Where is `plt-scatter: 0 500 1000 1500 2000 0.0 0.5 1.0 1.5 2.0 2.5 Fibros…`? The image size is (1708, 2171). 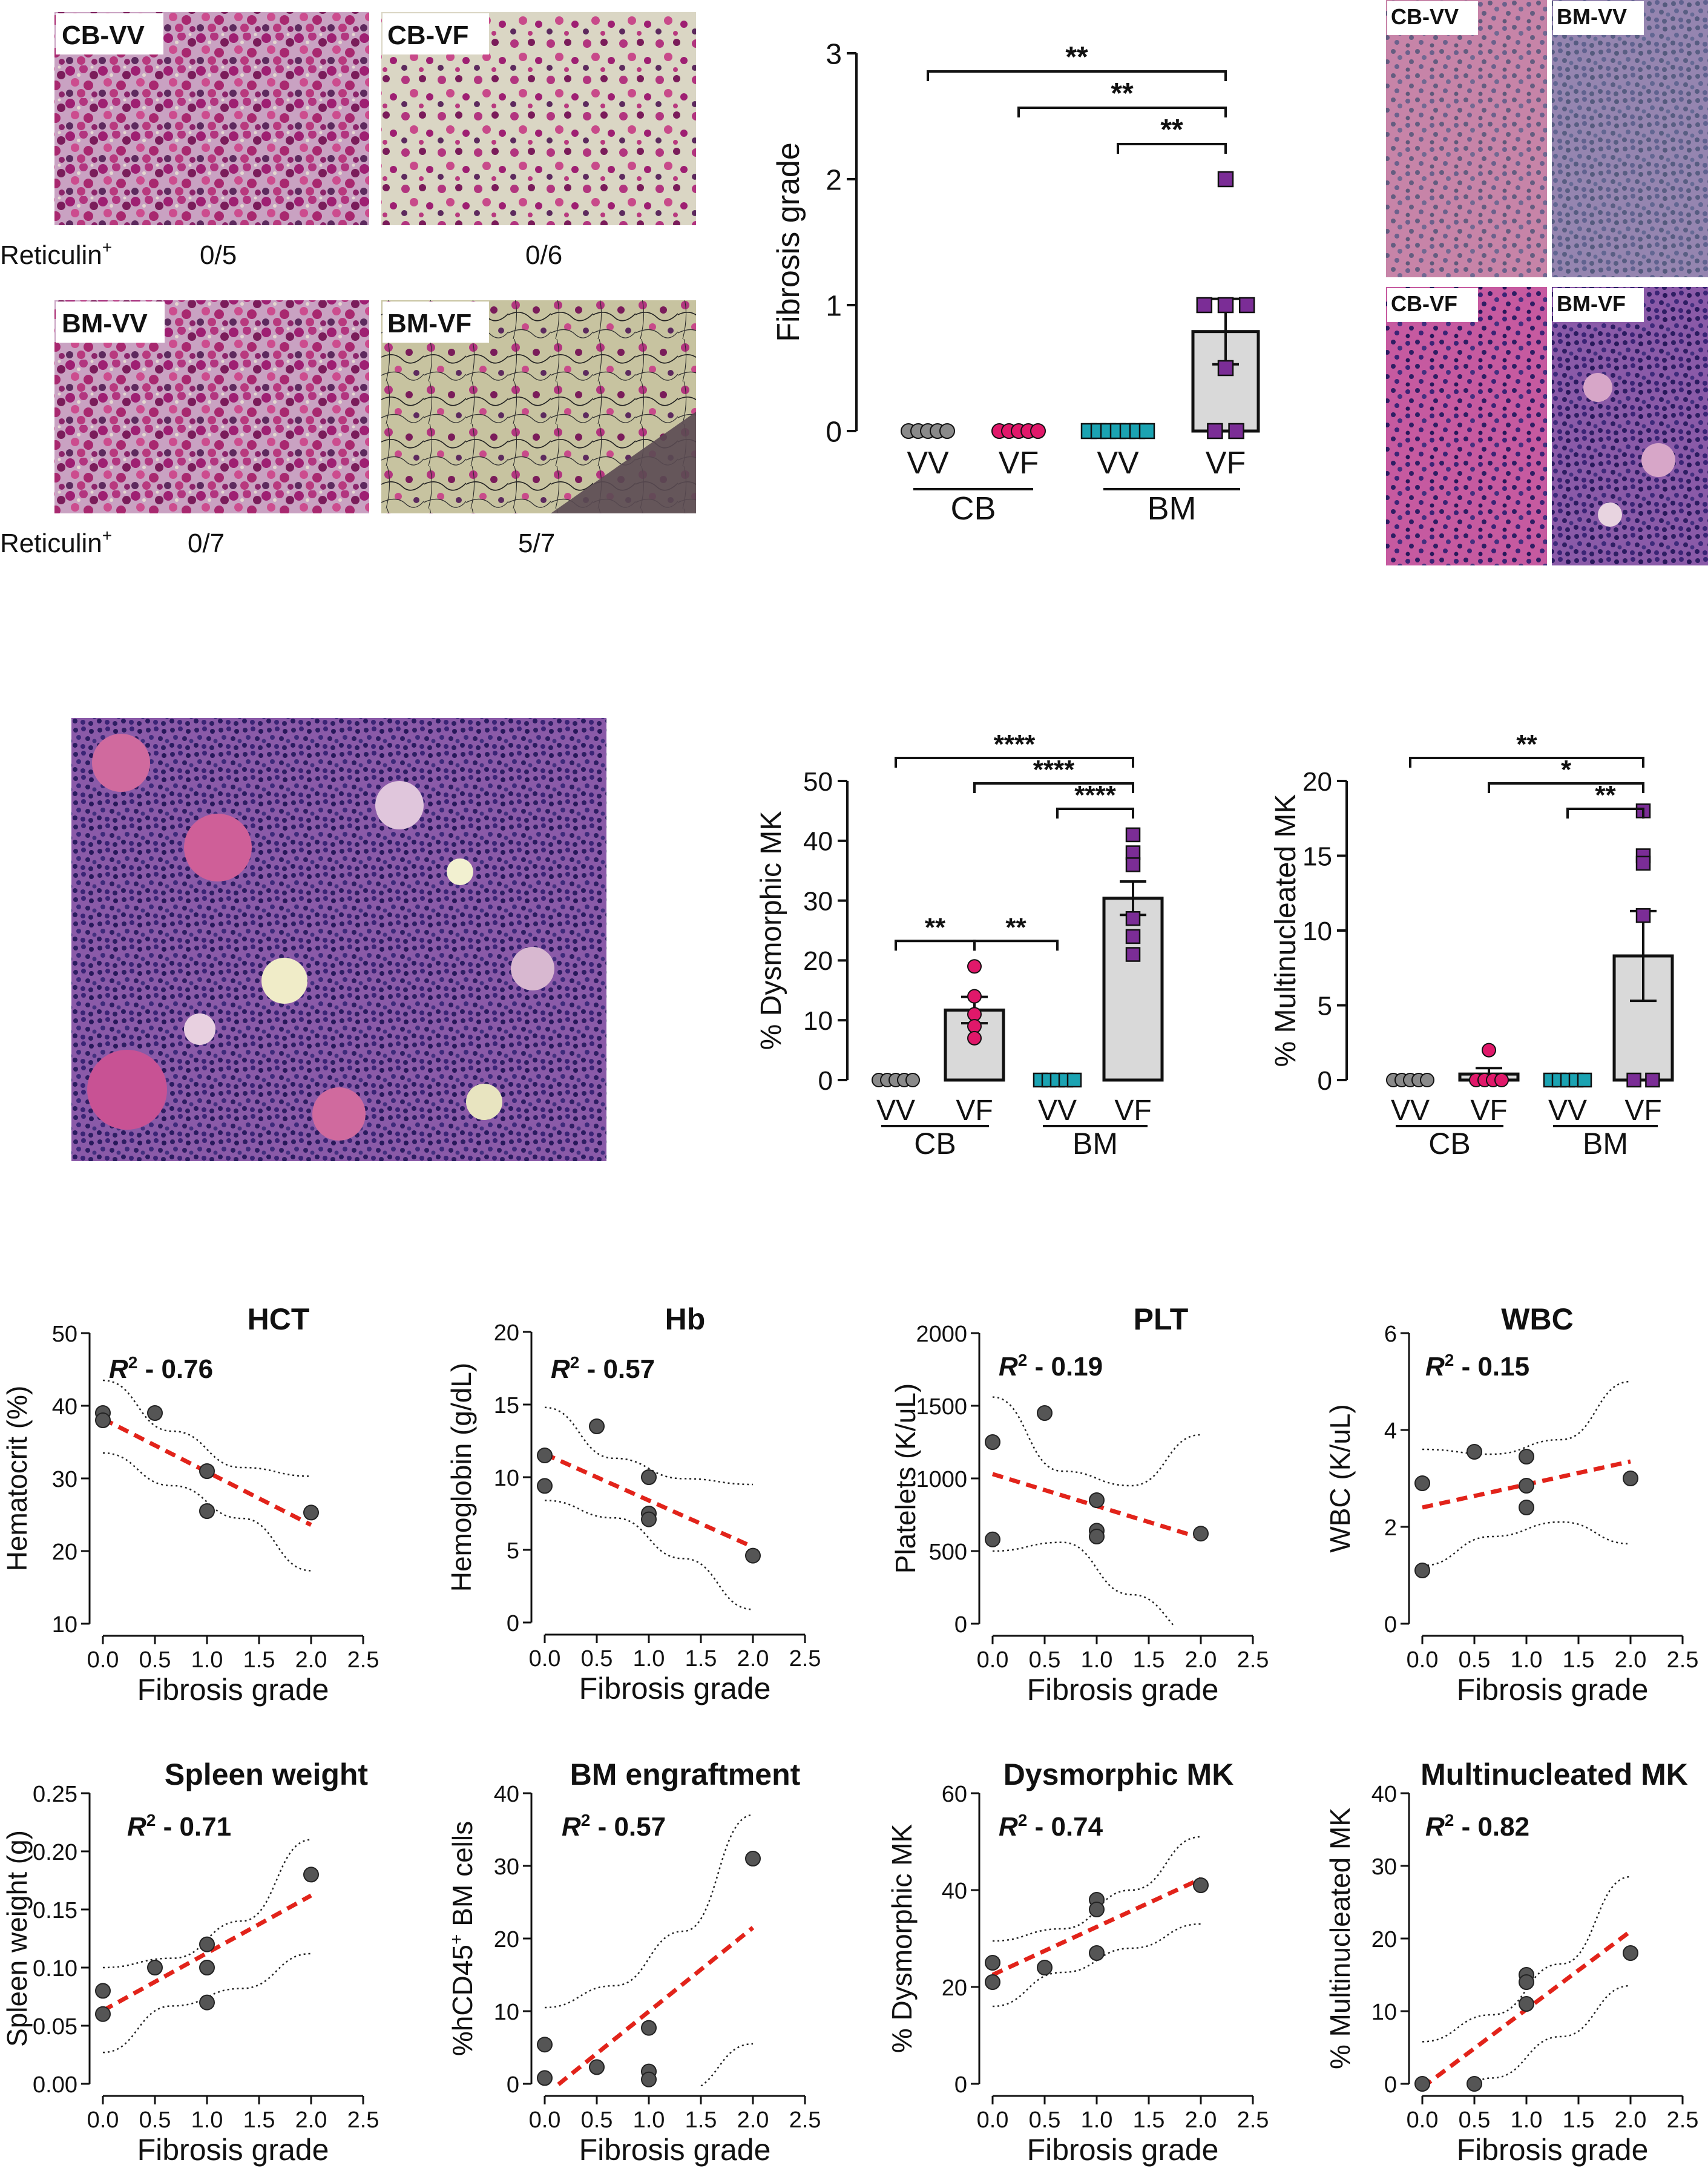
plt-scatter: 0 500 1000 1500 2000 0.0 0.5 1.0 1.5 2.0 2.5 Fibros… is located at coordinates (1079, 1504).